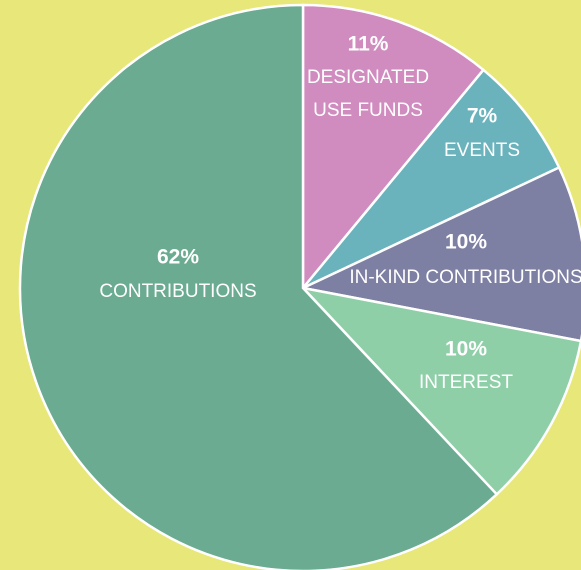 The width and height of the screenshot is (581, 570). Describe the element at coordinates (177, 291) in the screenshot. I see `slice-label: CONTRIBUTIONS` at that location.